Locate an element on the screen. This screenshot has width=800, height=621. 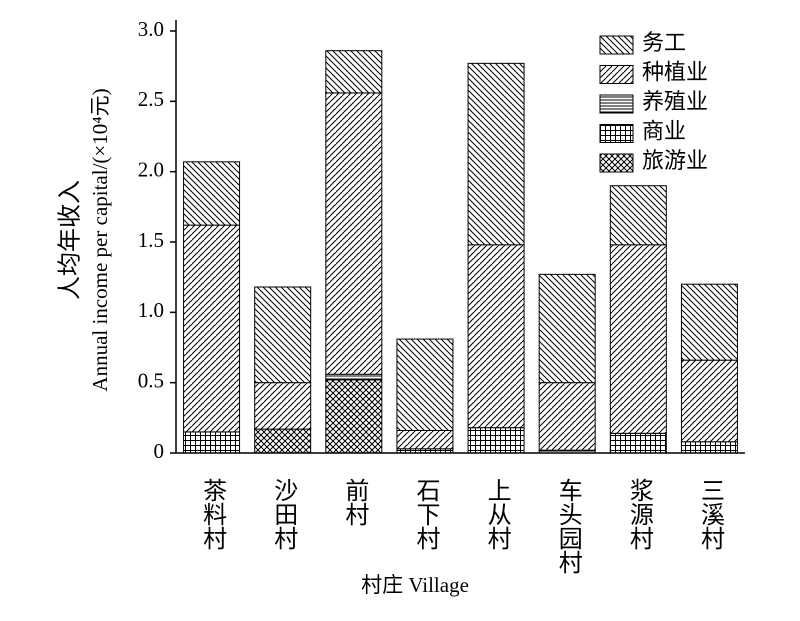
y-tick-label: 1.5 is located at coordinates (151, 240).